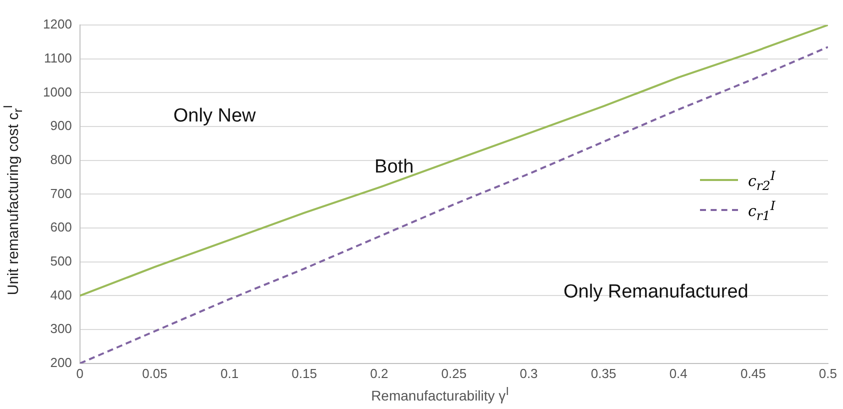 The image size is (843, 409). What do you see at coordinates (61, 159) in the screenshot?
I see `y-tick-label: 800` at bounding box center [61, 159].